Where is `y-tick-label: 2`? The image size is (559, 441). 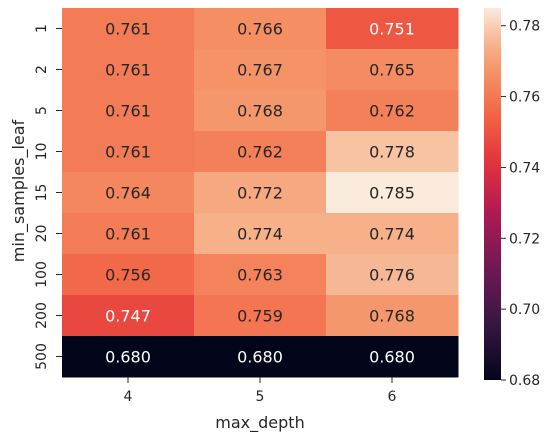 y-tick-label: 2 is located at coordinates (42, 69).